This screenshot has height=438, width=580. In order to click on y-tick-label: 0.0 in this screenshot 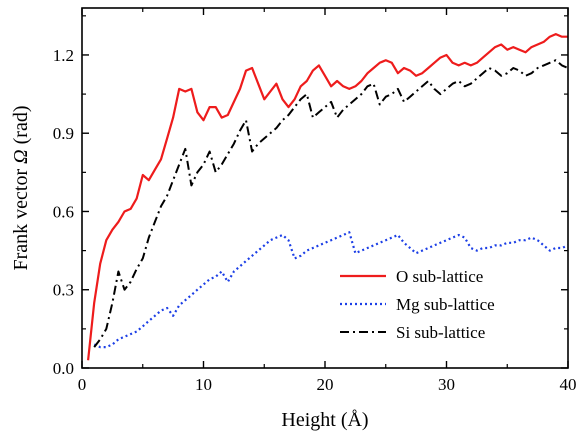, I will do `click(63, 368)`.